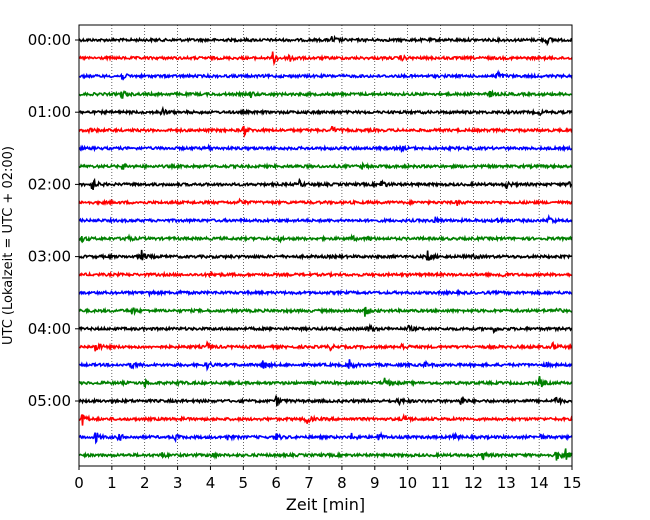 This screenshot has height=520, width=650. I want to click on y-tick-label: 03:00, so click(49, 257).